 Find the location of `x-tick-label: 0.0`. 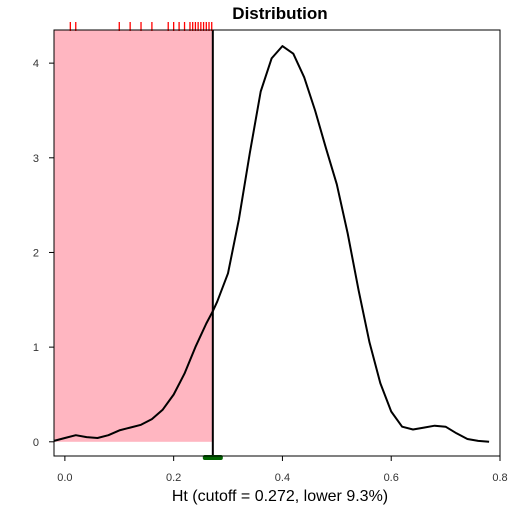

x-tick-label: 0.0 is located at coordinates (64, 478).